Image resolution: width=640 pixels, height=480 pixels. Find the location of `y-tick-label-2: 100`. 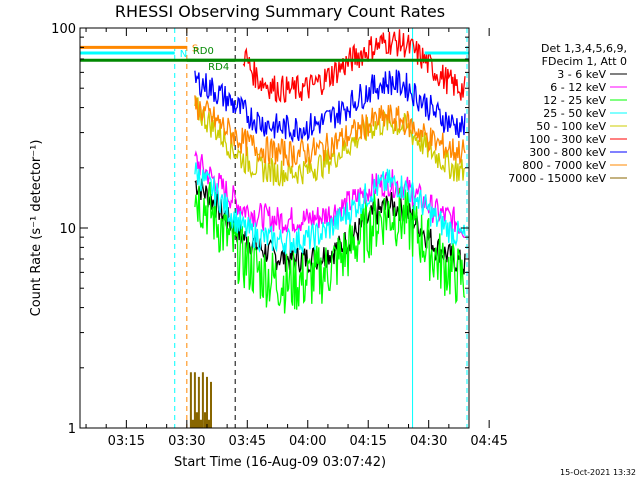

y-tick-label-2: 100 is located at coordinates (63, 29).